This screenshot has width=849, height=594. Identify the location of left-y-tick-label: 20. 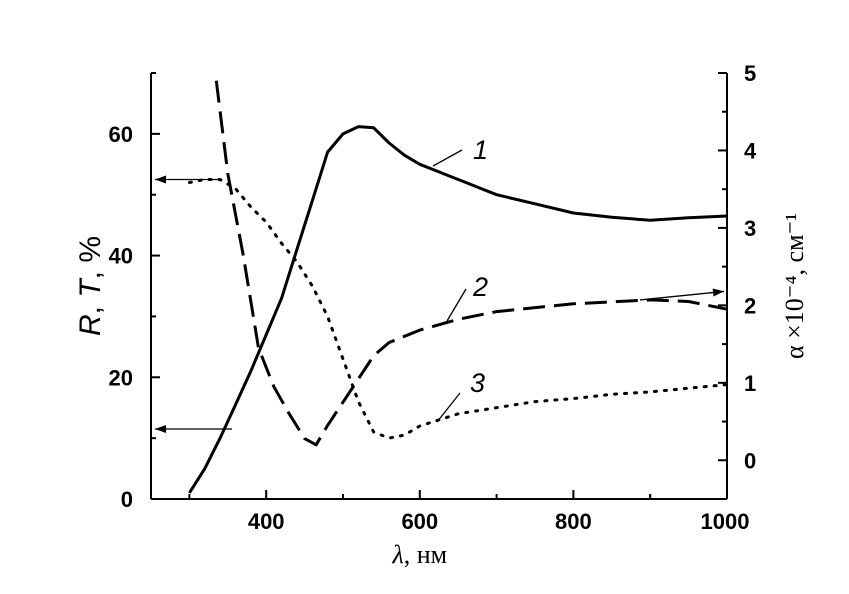
(121, 377).